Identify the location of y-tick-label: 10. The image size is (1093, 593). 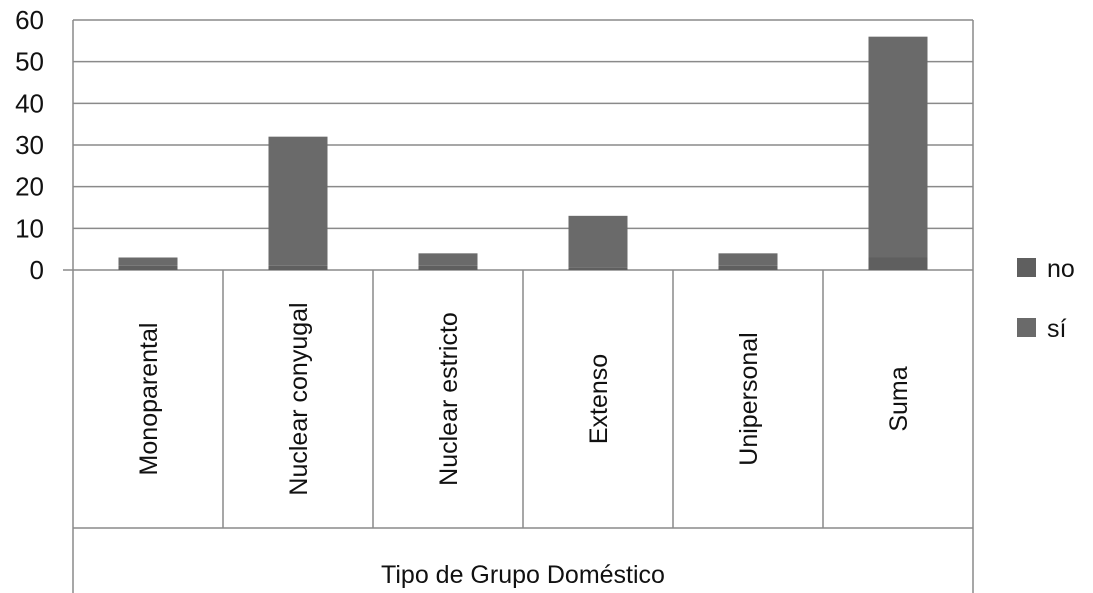
(29, 228).